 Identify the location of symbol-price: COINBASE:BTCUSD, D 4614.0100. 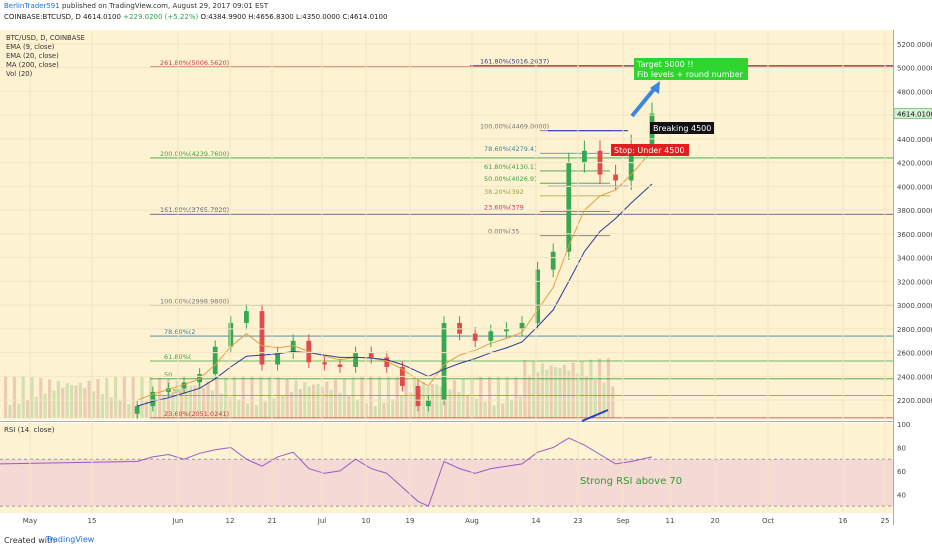
(64, 17).